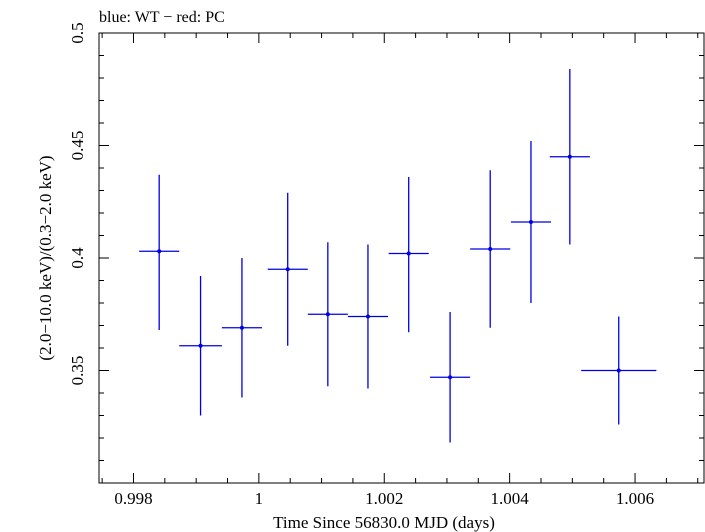 The width and height of the screenshot is (705, 532). Describe the element at coordinates (77, 258) in the screenshot. I see `y-tick-label: 0.4` at that location.